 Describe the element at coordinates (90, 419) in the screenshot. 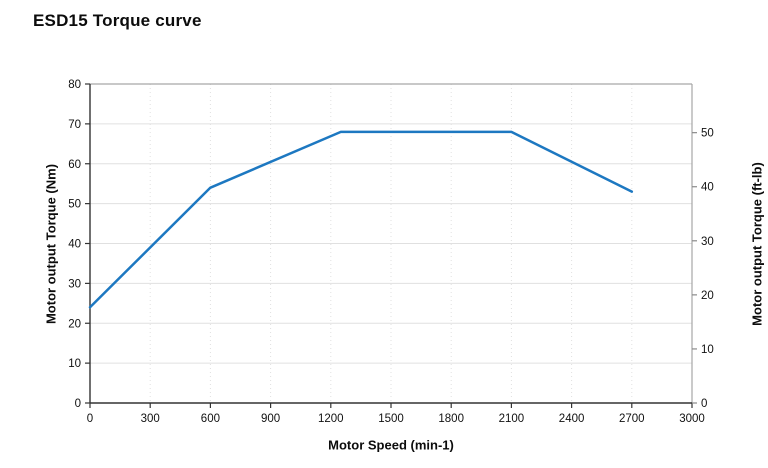

I see `x-tick-label: 0` at that location.